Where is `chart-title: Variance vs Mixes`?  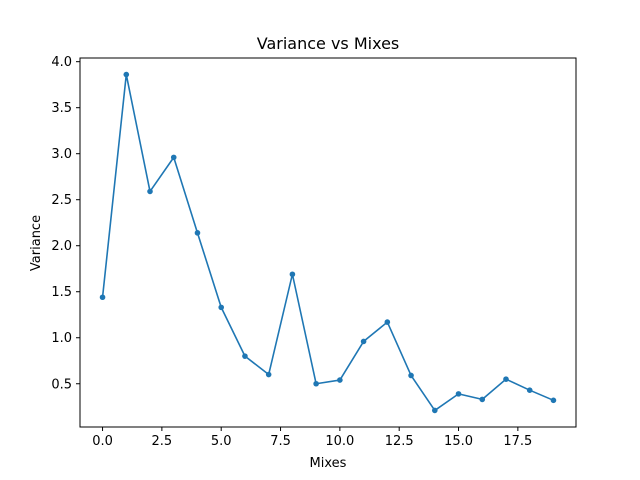 chart-title: Variance vs Mixes is located at coordinates (328, 43).